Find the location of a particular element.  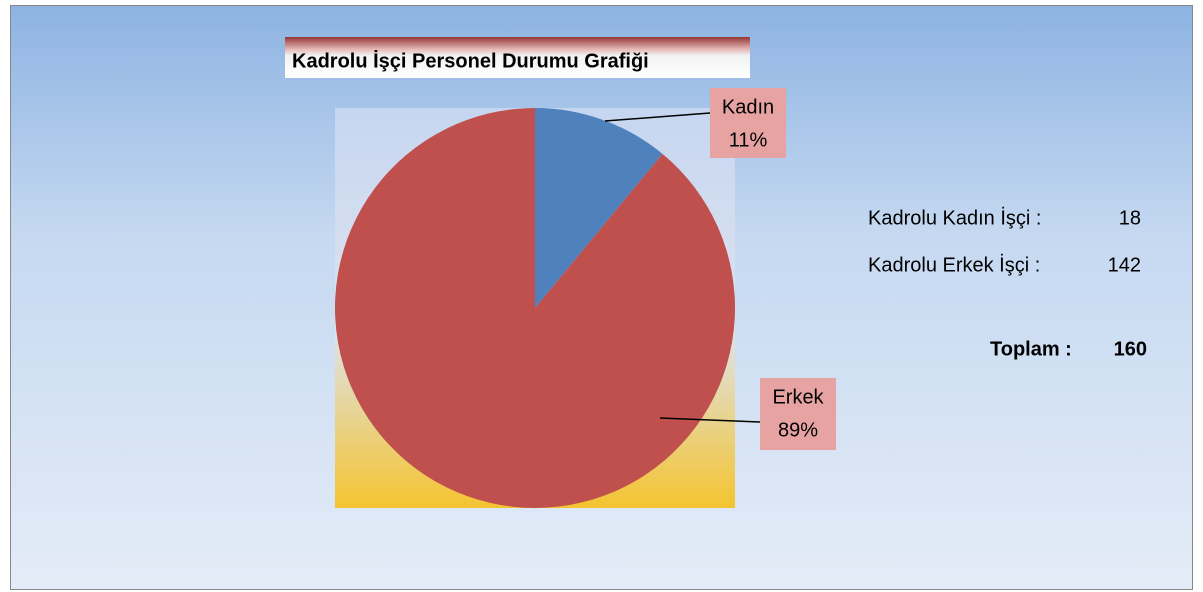

data-label-value: 11% is located at coordinates (748, 140).